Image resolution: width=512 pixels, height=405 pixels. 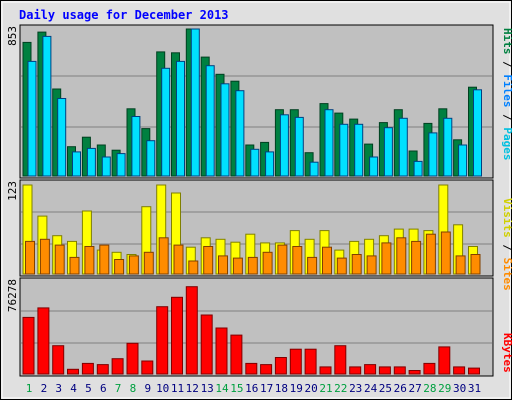 I want to click on kbytes-axis-max: 76278, so click(x=12, y=295).